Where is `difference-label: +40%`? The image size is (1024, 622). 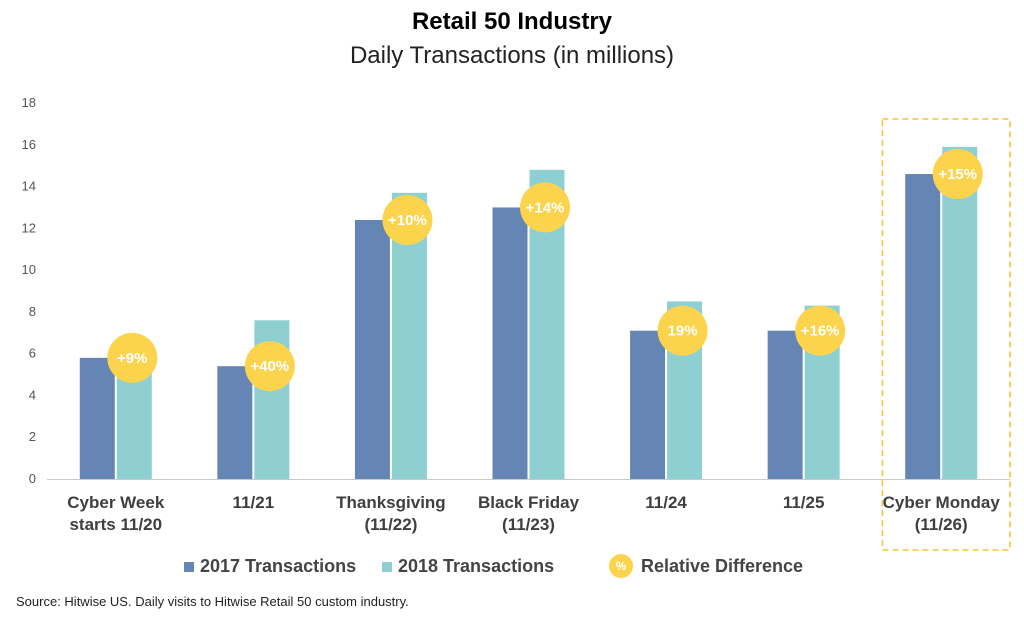 difference-label: +40% is located at coordinates (269, 366).